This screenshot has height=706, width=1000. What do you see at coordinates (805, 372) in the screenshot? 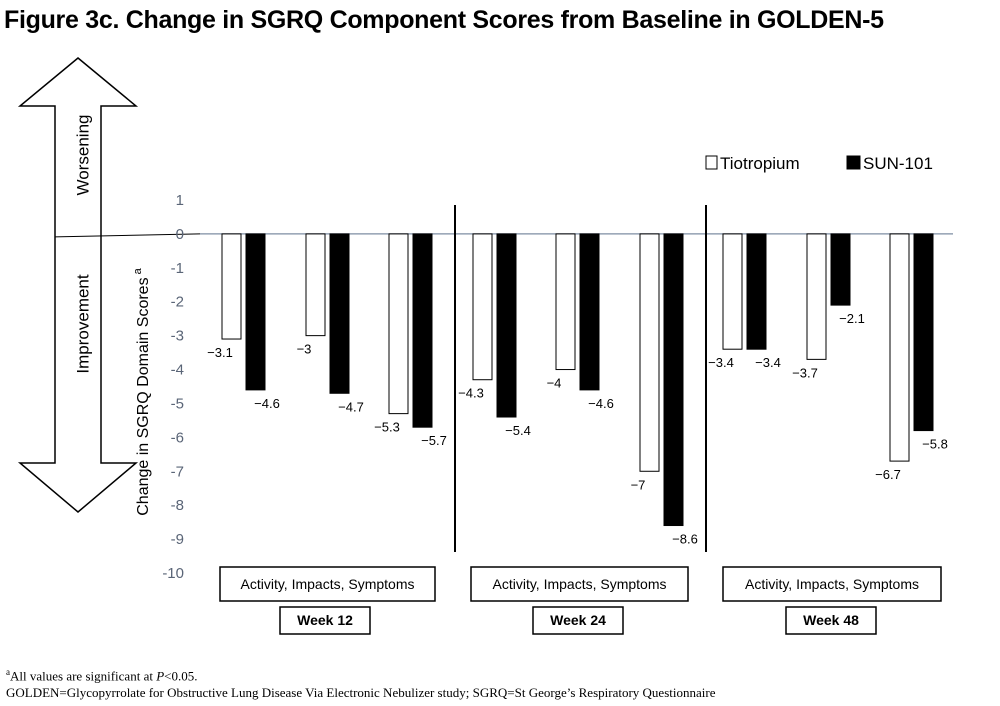
I see `data-label: −3.7` at bounding box center [805, 372].